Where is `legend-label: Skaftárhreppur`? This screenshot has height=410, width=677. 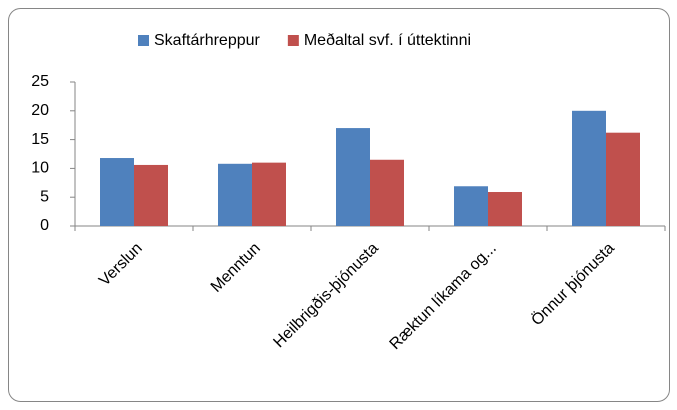 legend-label: Skaftárhreppur is located at coordinates (207, 40).